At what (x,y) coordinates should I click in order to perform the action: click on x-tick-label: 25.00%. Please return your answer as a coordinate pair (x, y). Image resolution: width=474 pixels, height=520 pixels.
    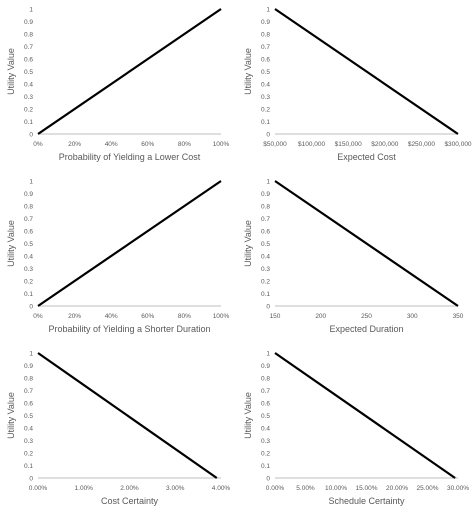
    Looking at the image, I should click on (427, 488).